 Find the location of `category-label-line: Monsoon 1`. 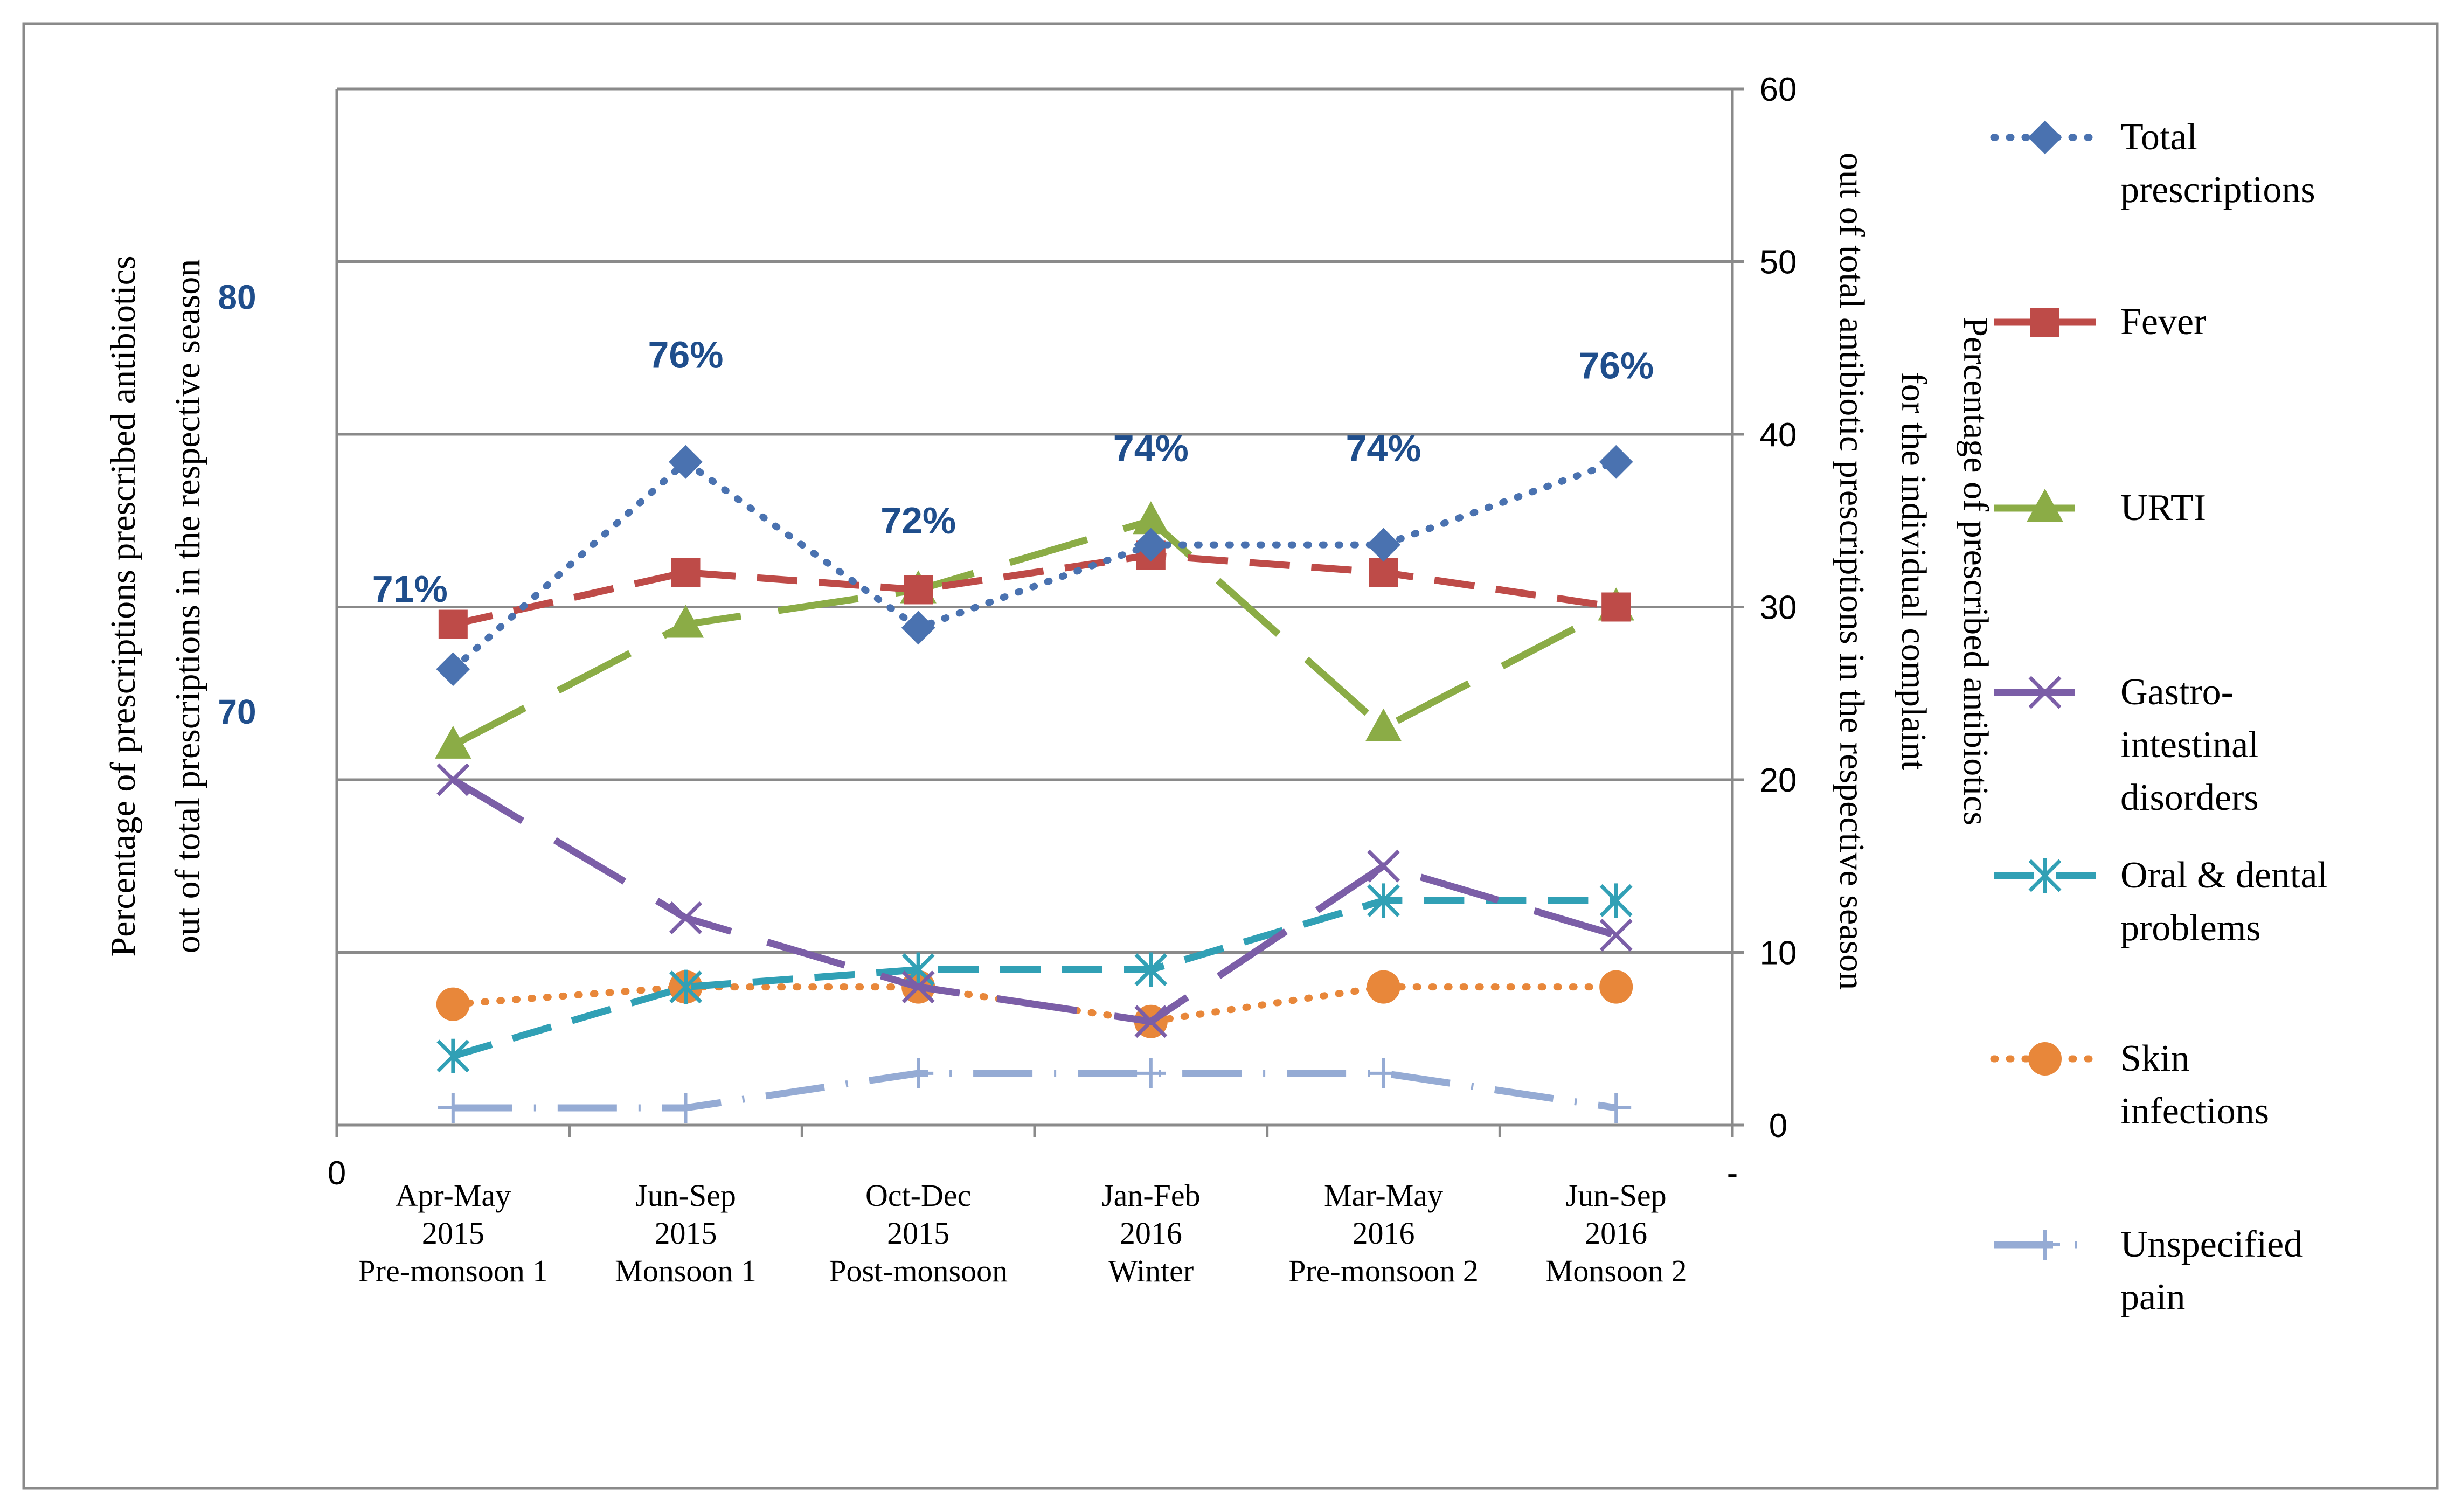

category-label-line: Monsoon 1 is located at coordinates (686, 1270).